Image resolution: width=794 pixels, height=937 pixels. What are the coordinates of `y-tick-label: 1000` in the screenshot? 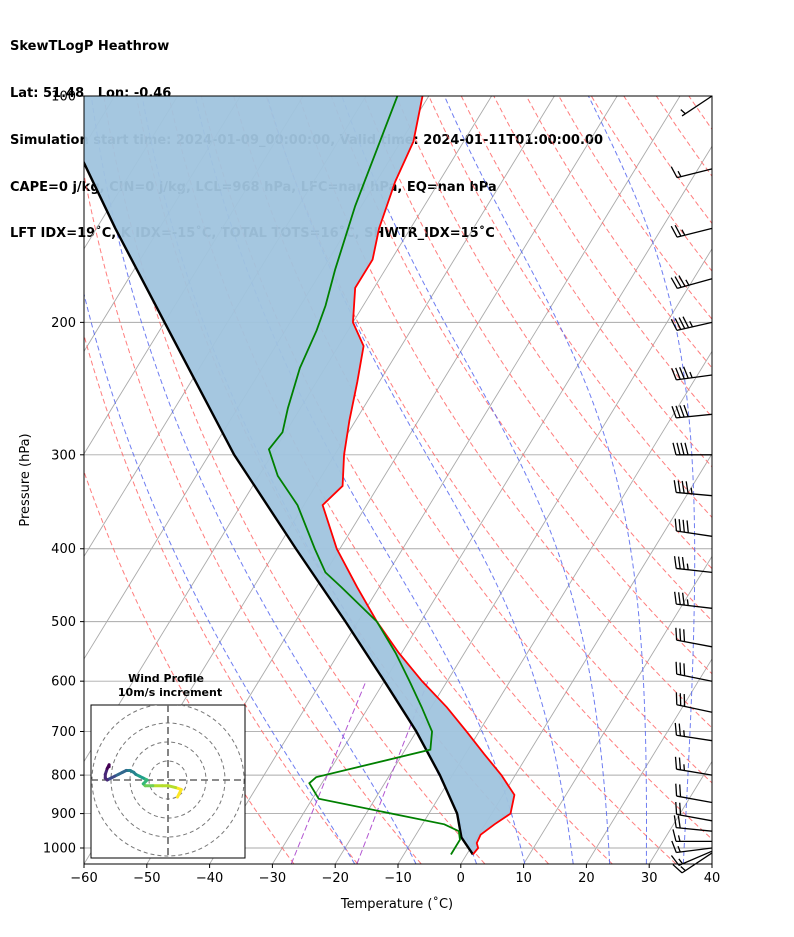 It's located at (59, 849).